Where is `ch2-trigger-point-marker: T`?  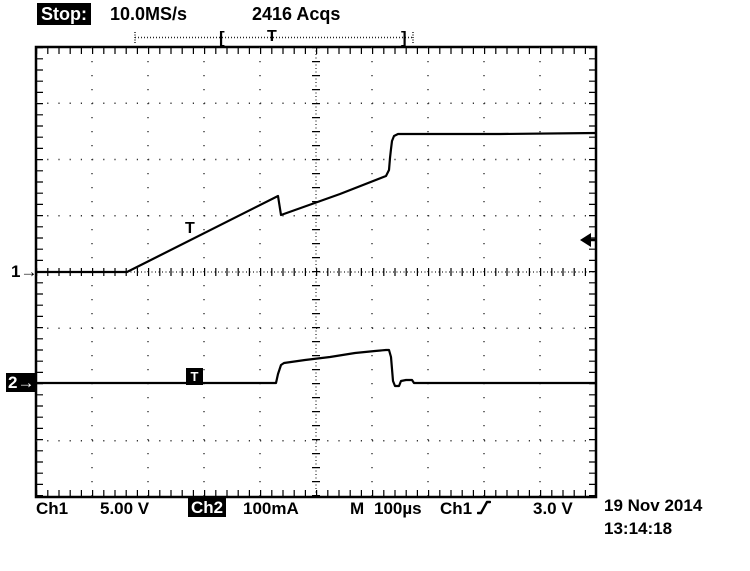
ch2-trigger-point-marker: T is located at coordinates (194, 376).